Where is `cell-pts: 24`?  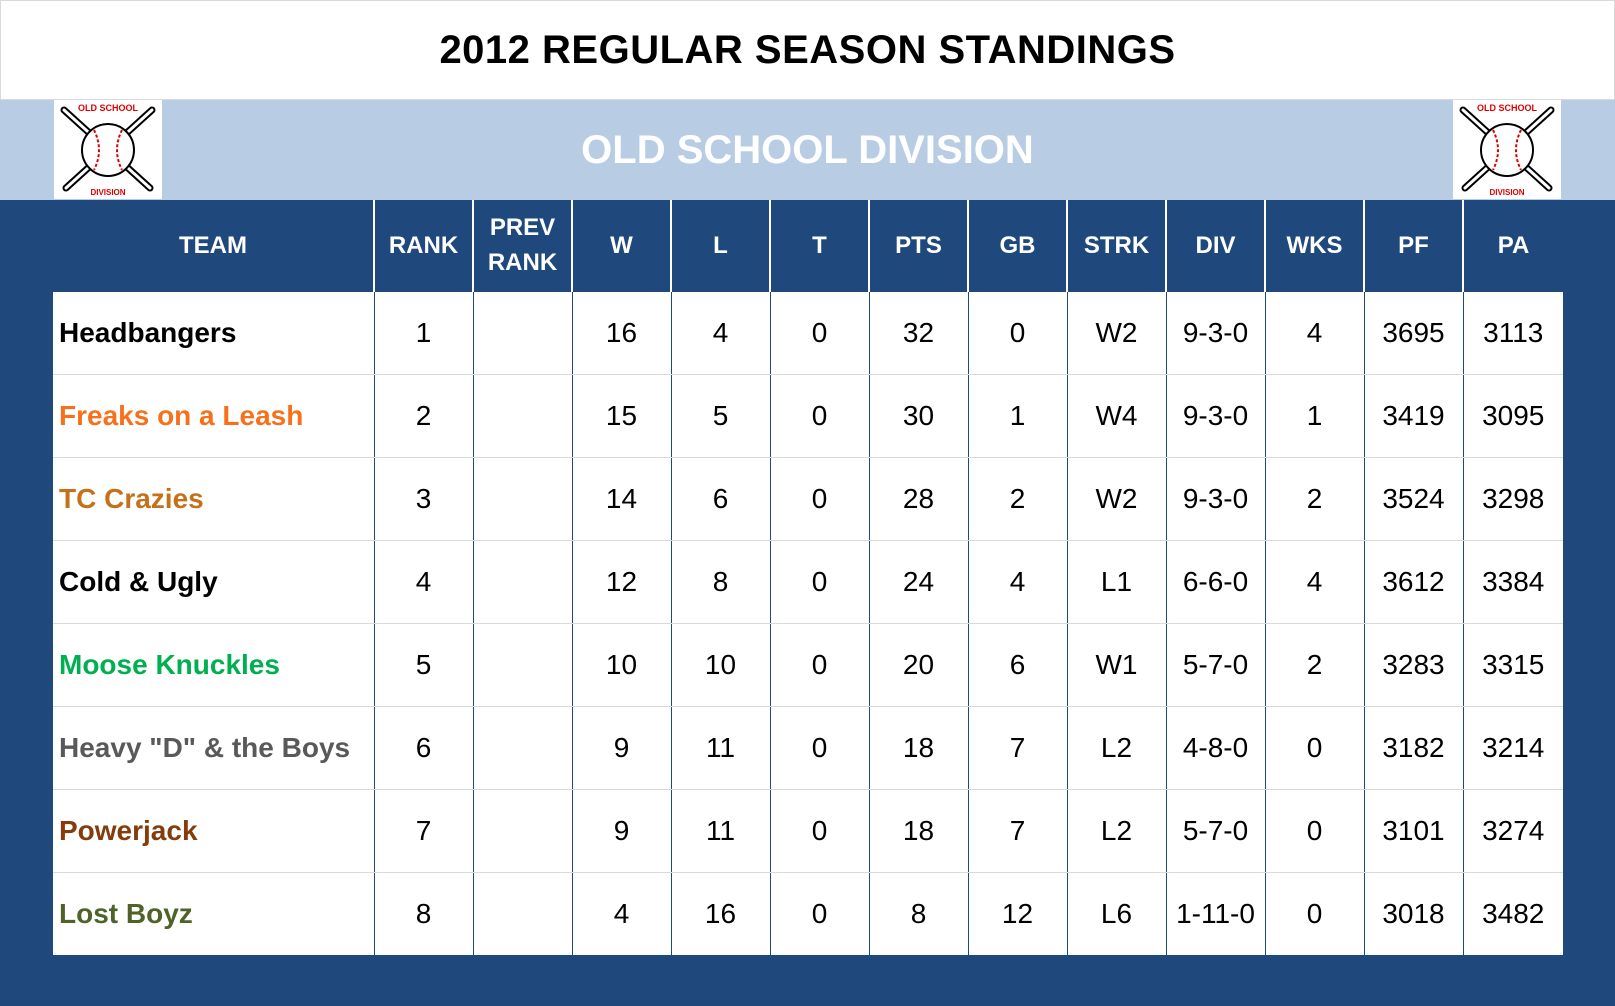 cell-pts: 24 is located at coordinates (918, 582).